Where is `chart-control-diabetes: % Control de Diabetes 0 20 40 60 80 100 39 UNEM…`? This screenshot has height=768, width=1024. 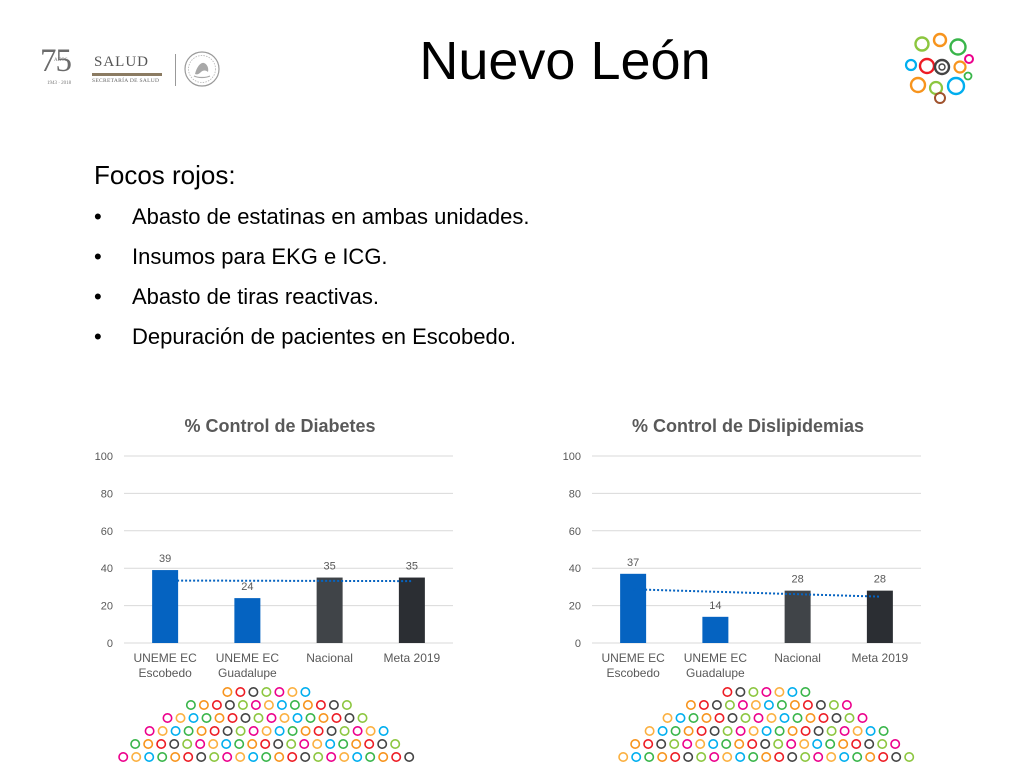 chart-control-diabetes: % Control de Diabetes 0 20 40 60 80 100 39 UNEM… is located at coordinates (280, 555).